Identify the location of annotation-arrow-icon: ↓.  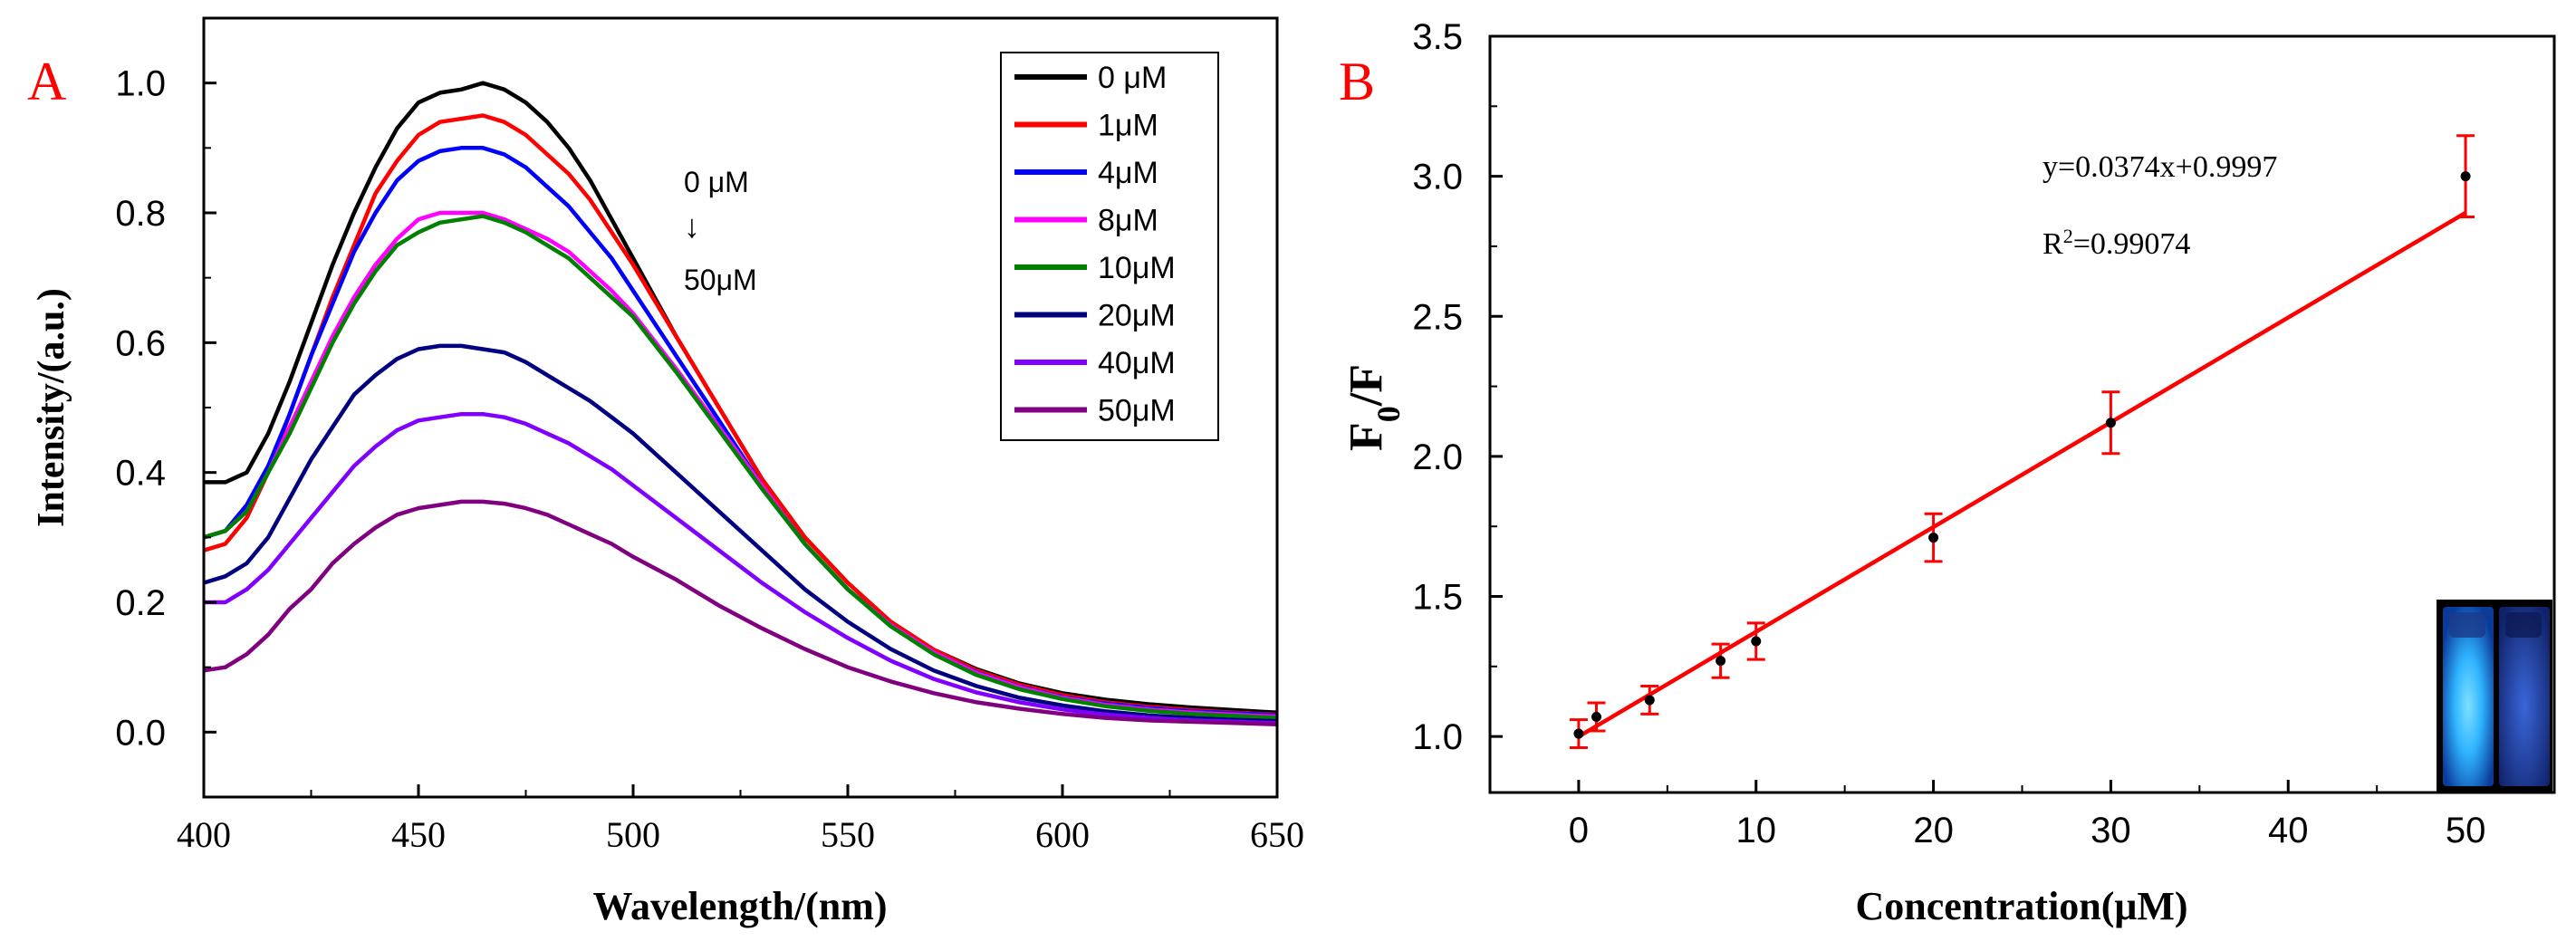
(692, 226).